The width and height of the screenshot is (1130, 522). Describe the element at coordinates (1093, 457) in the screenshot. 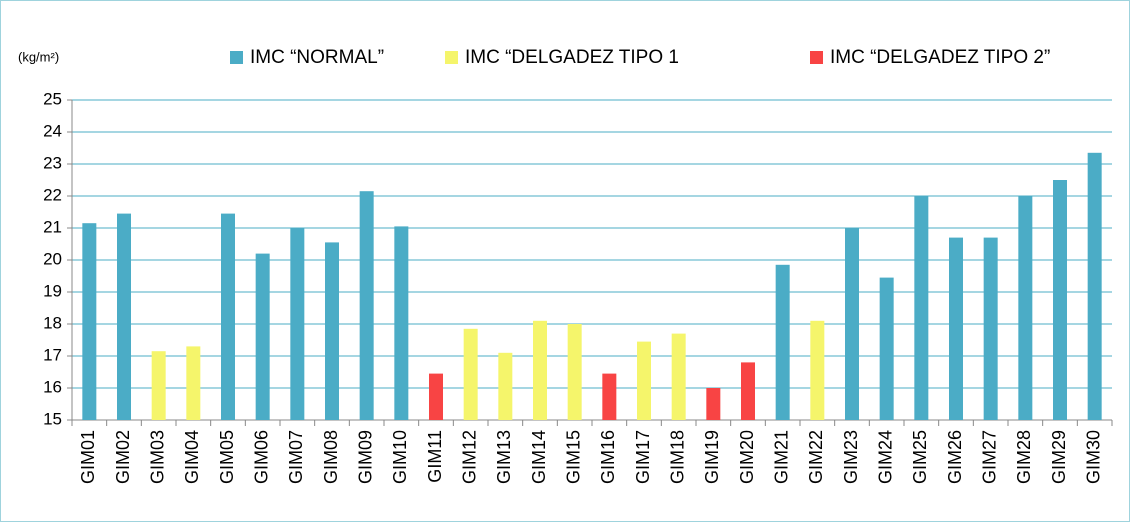

I see `x-tick-label: GIM30` at that location.